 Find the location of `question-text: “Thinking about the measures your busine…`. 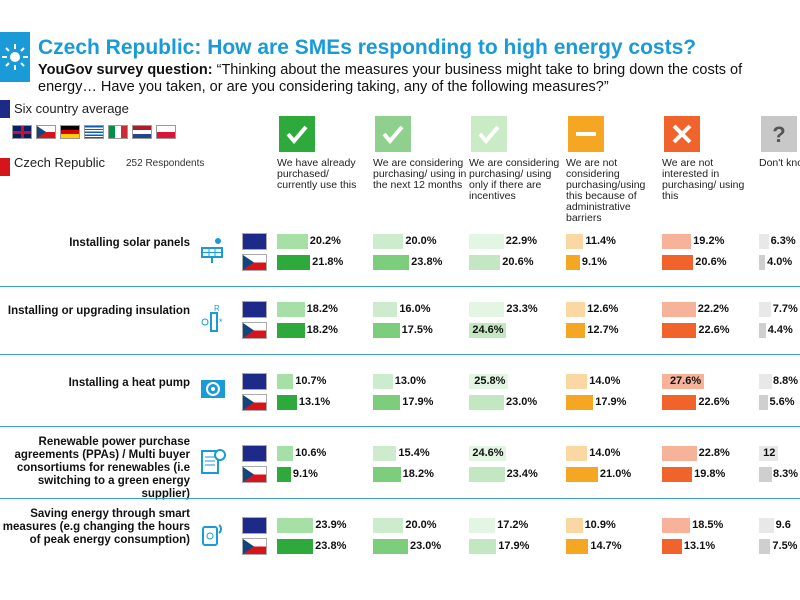

question-text: “Thinking about the measures your busine… is located at coordinates (390, 78).